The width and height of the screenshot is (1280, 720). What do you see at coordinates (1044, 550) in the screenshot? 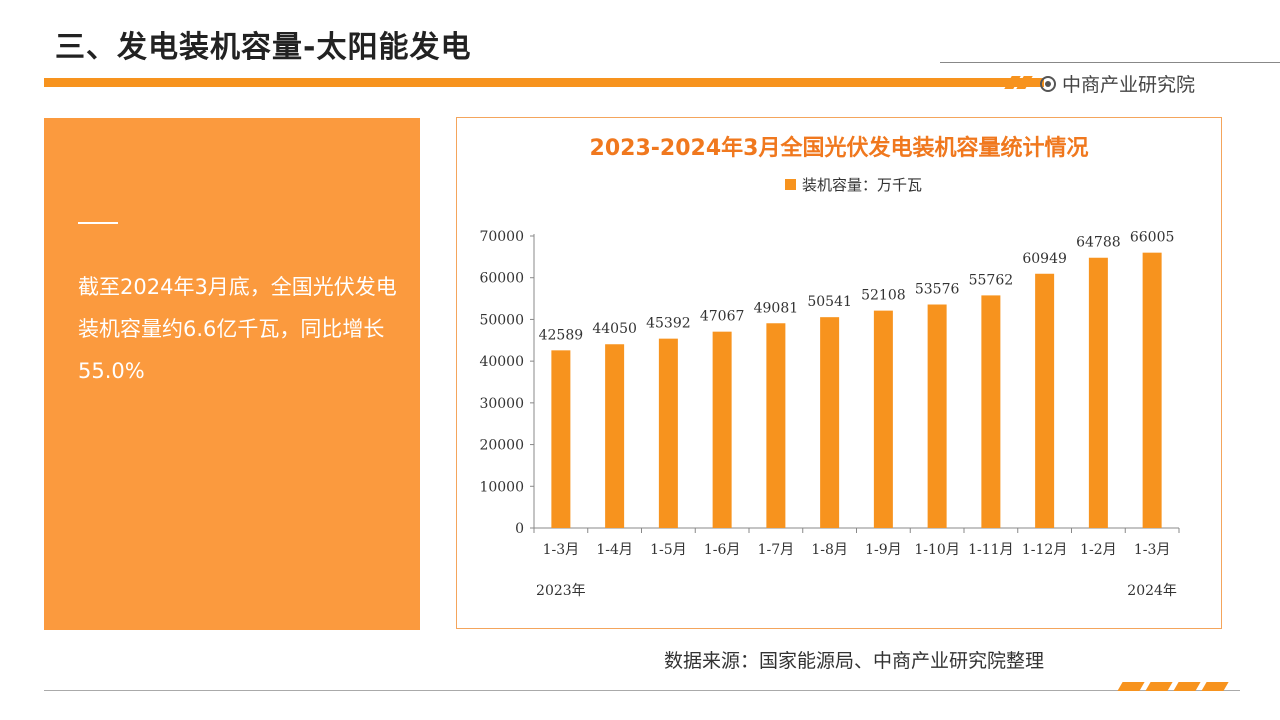
I see `x-tick-label: 1-12月` at bounding box center [1044, 550].